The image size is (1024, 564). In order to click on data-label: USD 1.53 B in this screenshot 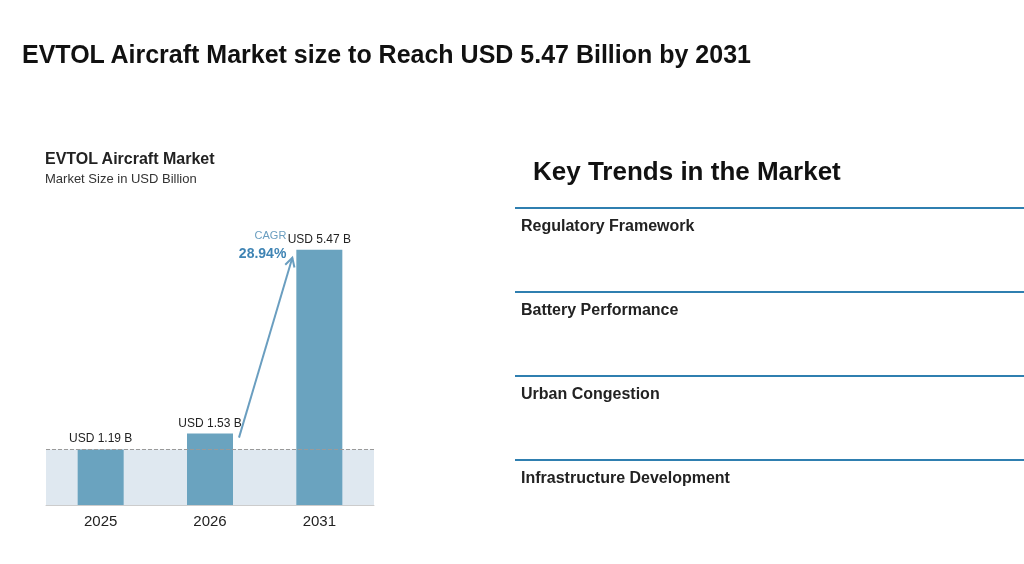, I will do `click(210, 422)`.